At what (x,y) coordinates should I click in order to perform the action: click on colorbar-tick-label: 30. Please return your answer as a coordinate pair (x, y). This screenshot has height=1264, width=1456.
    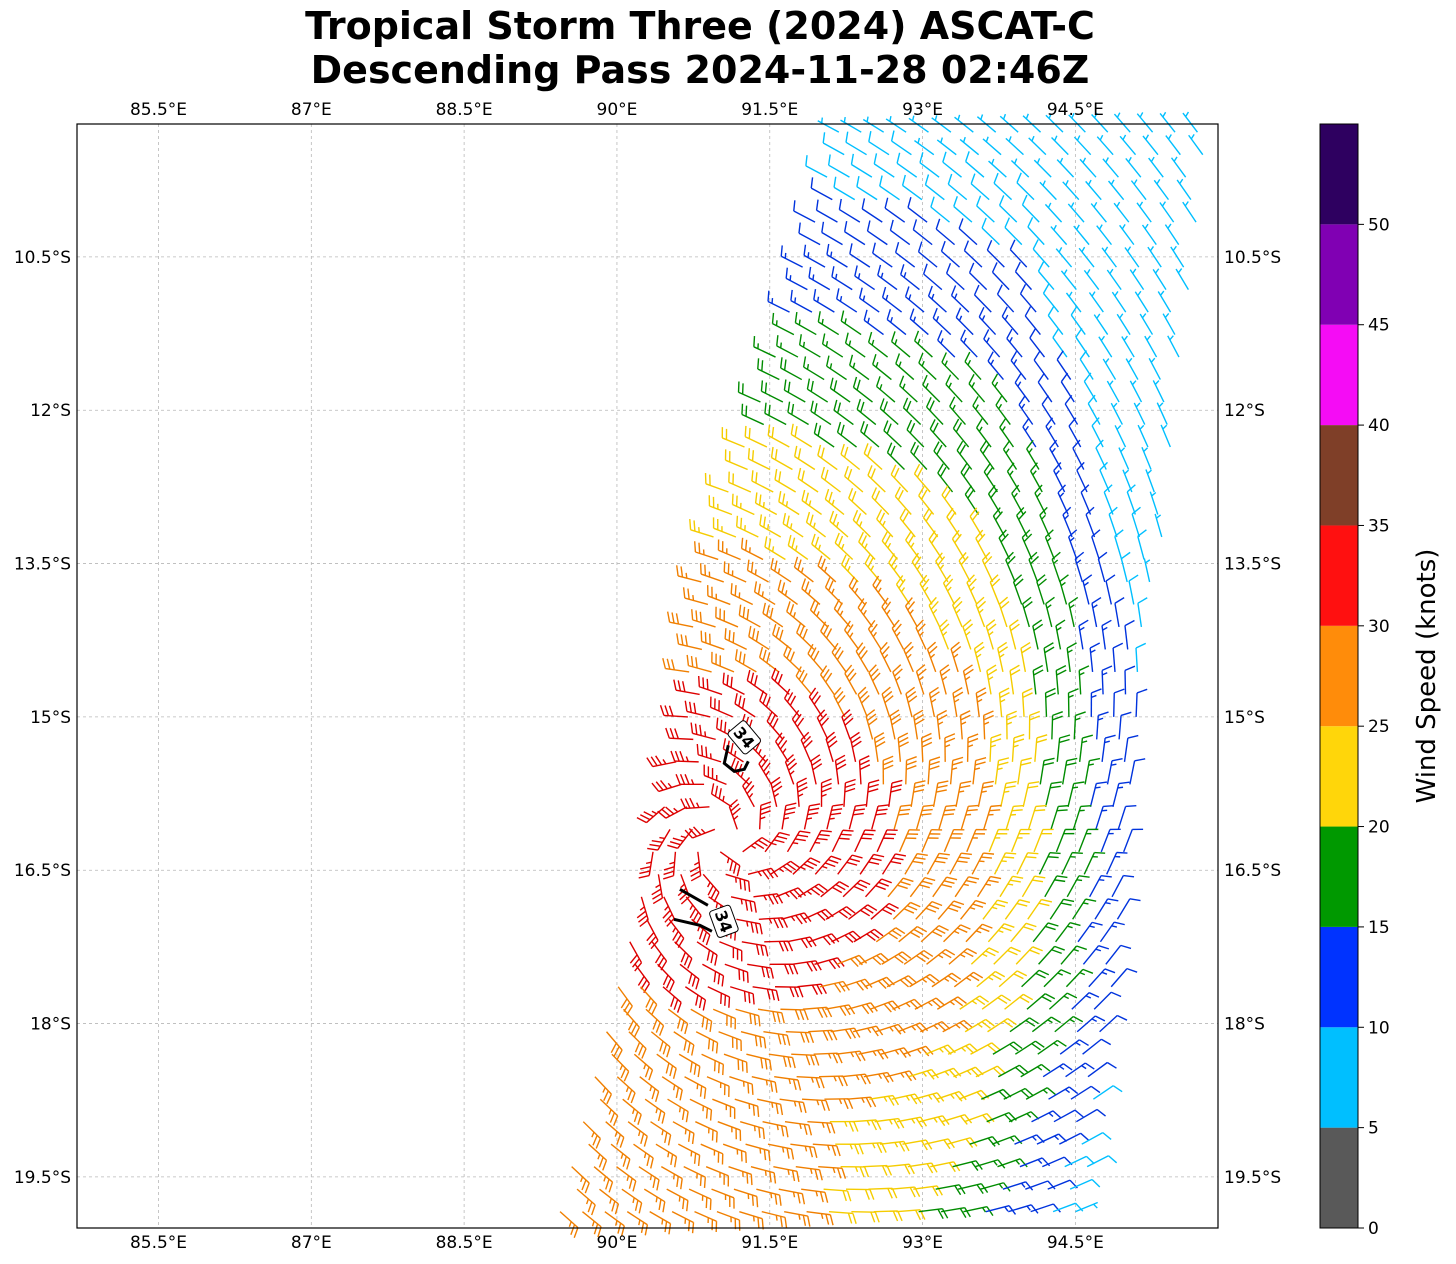
    Looking at the image, I should click on (1379, 627).